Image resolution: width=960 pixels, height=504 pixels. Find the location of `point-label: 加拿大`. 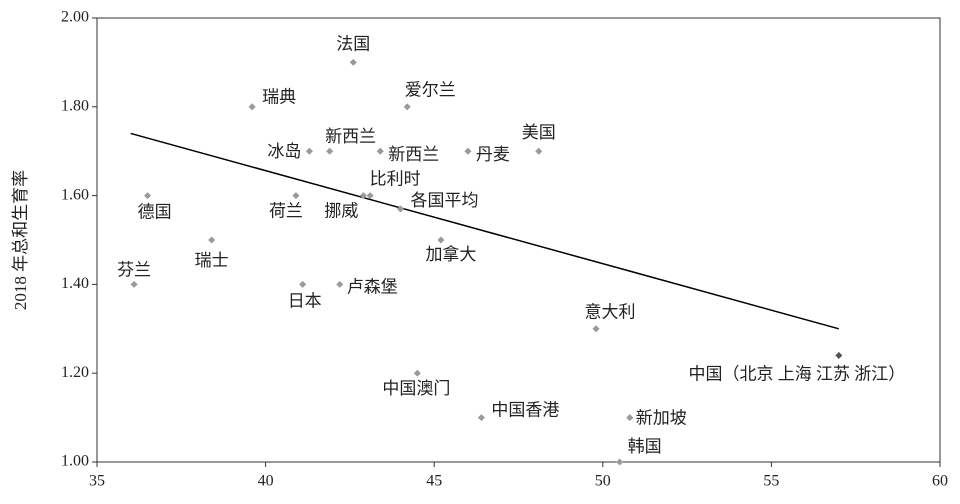

point-label: 加拿大 is located at coordinates (450, 254).